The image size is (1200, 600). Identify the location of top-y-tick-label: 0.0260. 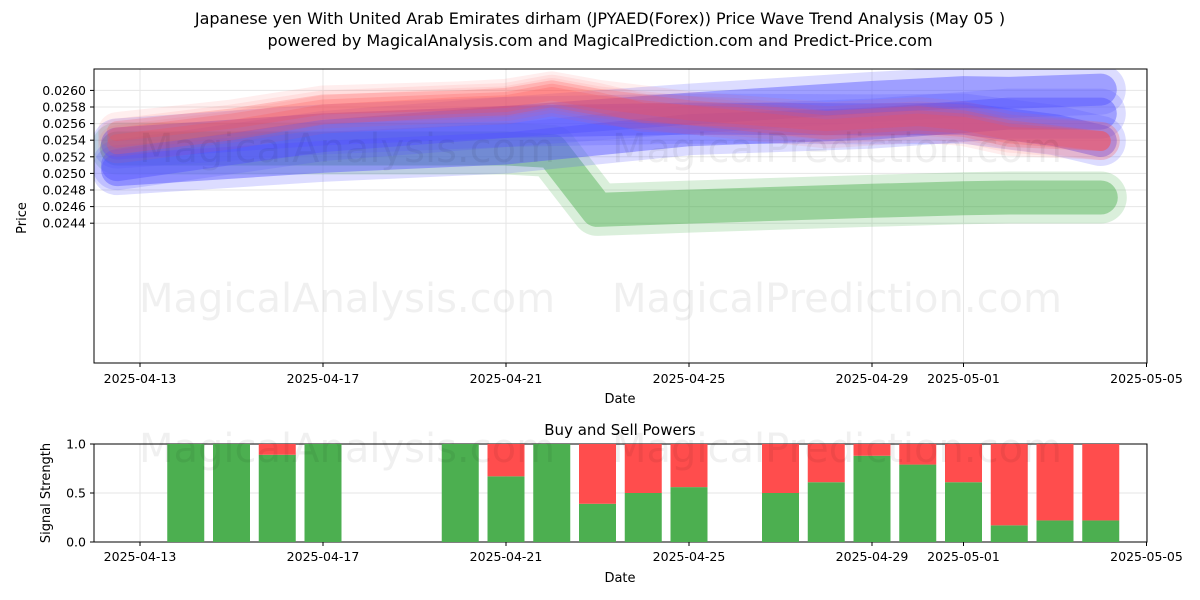
(64, 90).